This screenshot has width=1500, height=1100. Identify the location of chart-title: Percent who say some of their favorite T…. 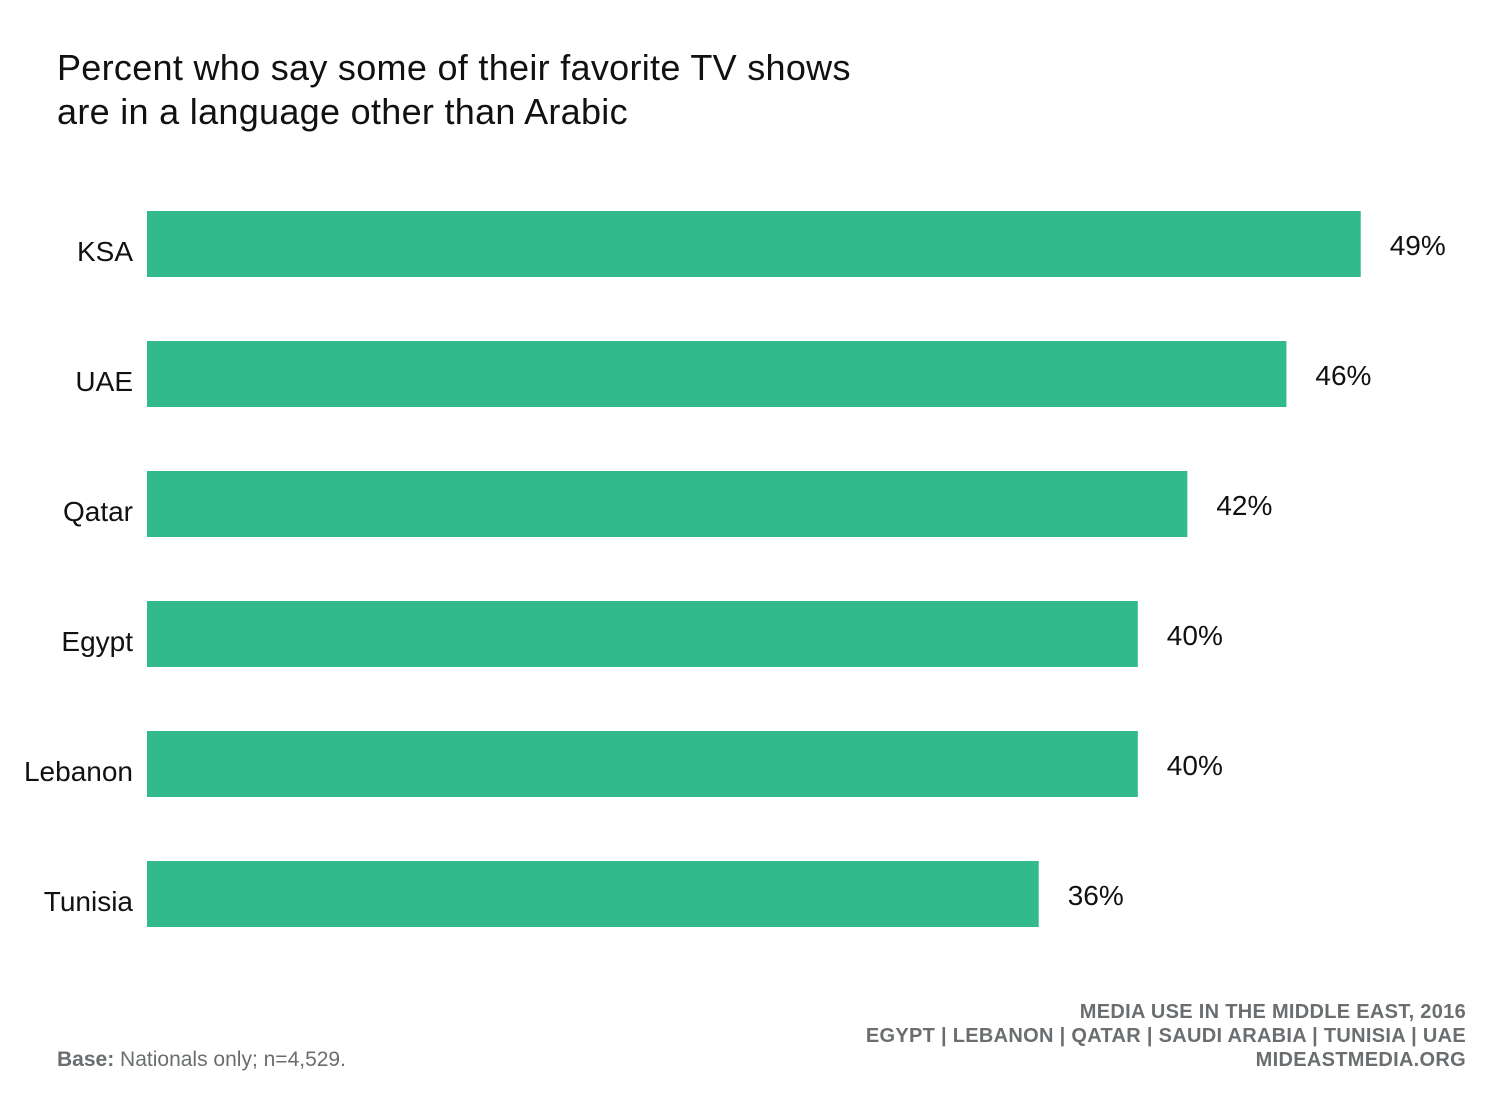
(557, 90).